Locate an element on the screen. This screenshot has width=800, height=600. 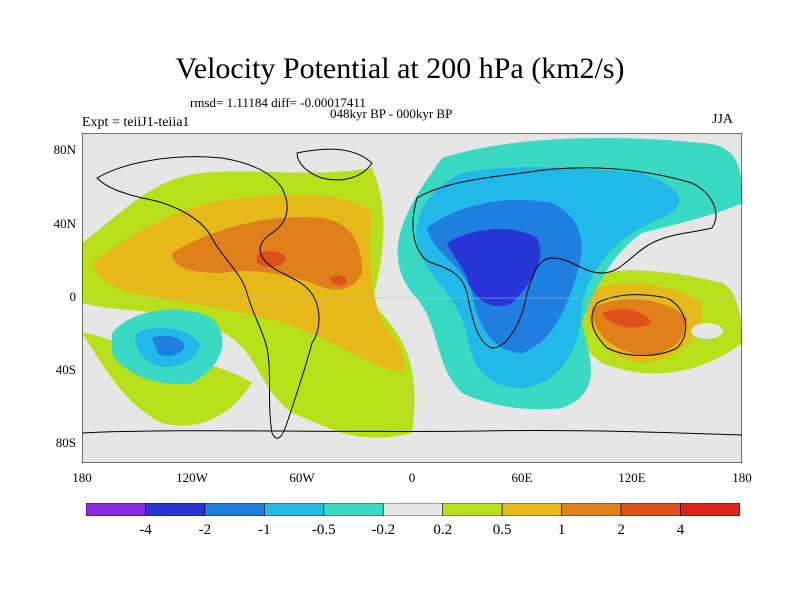
y-tick-80s: 80S is located at coordinates (65, 442).